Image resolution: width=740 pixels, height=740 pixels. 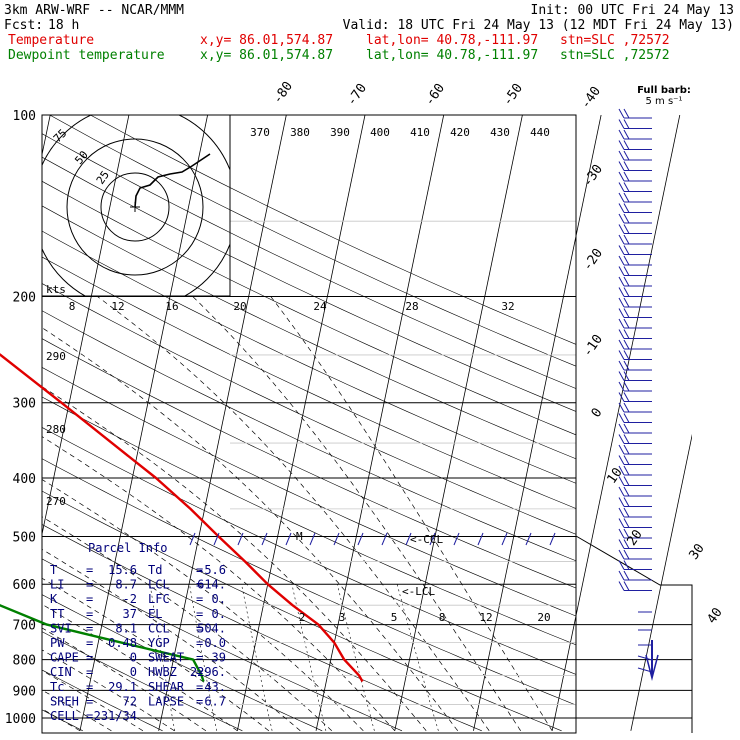 I want to click on dry-adiabat-label: 410, so click(x=420, y=132).